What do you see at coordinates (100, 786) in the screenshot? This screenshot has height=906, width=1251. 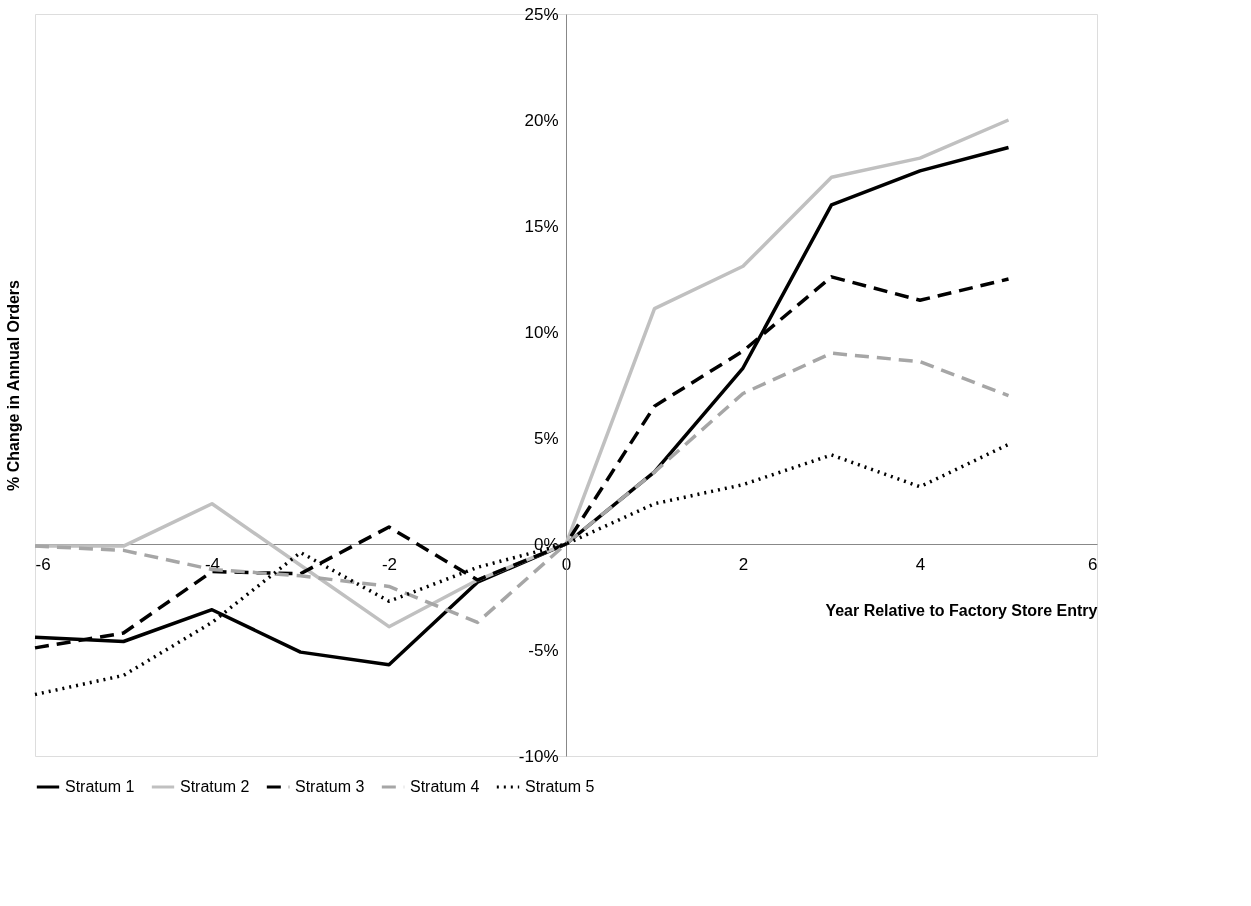 I see `legend-label: Stratum 1` at bounding box center [100, 786].